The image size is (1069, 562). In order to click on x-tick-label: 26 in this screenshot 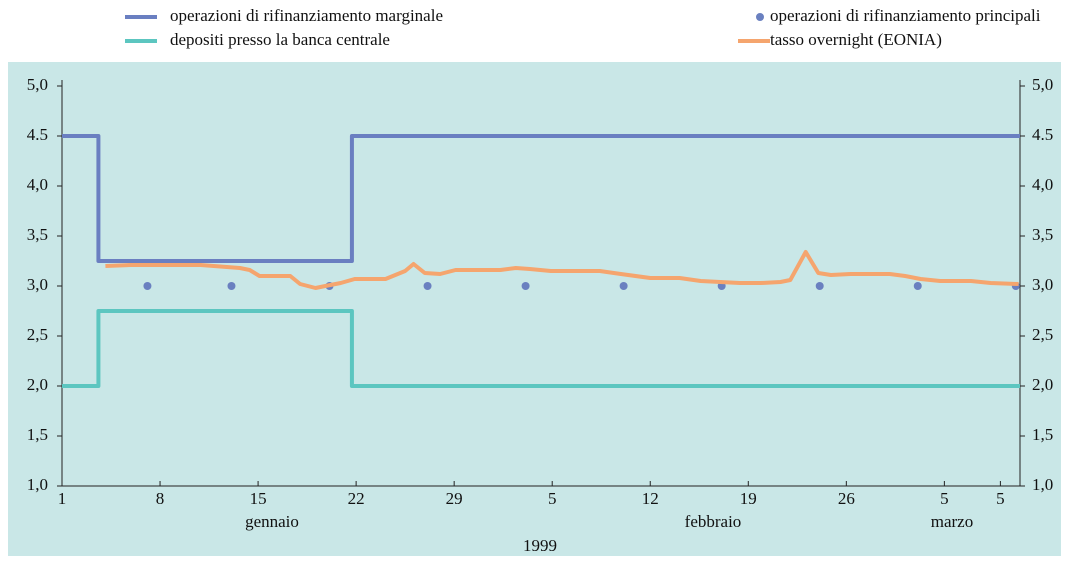, I will do `click(846, 498)`.